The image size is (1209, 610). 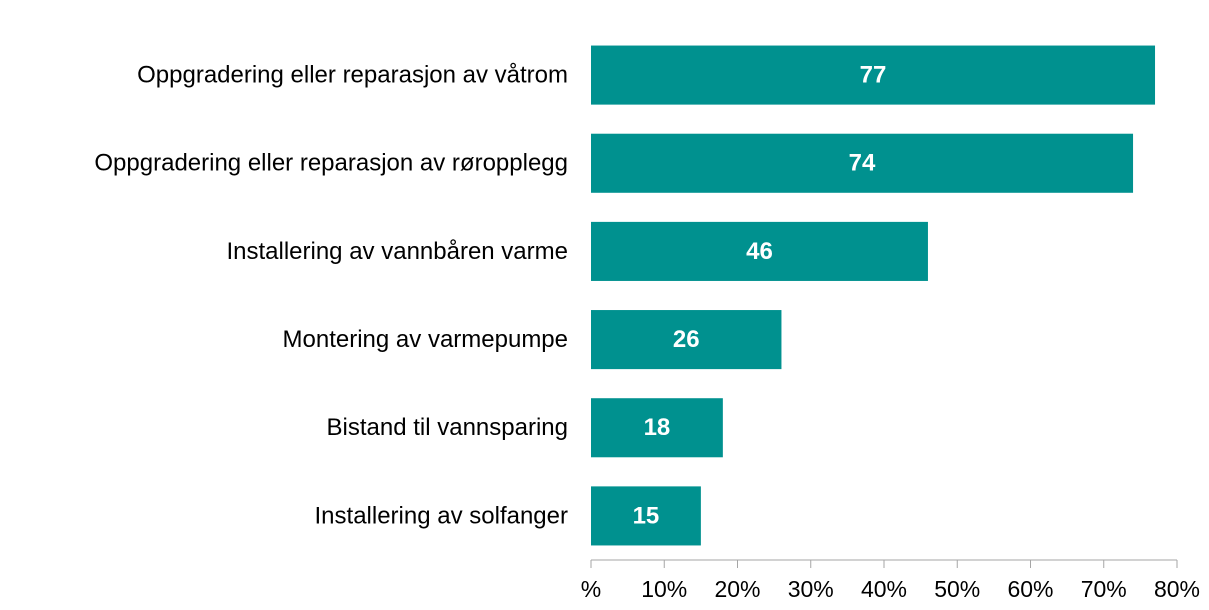 What do you see at coordinates (1030, 589) in the screenshot?
I see `x-tick-label: 60%` at bounding box center [1030, 589].